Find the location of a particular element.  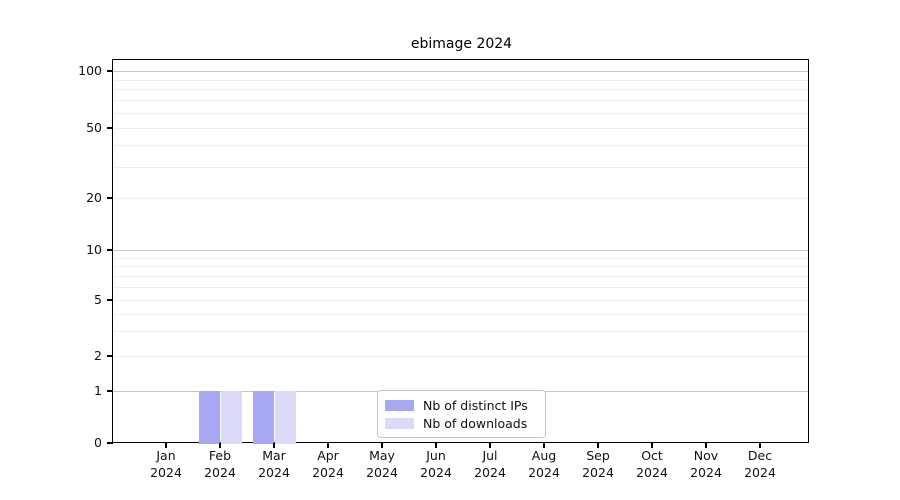

x-tick-month: Jan is located at coordinates (166, 455).